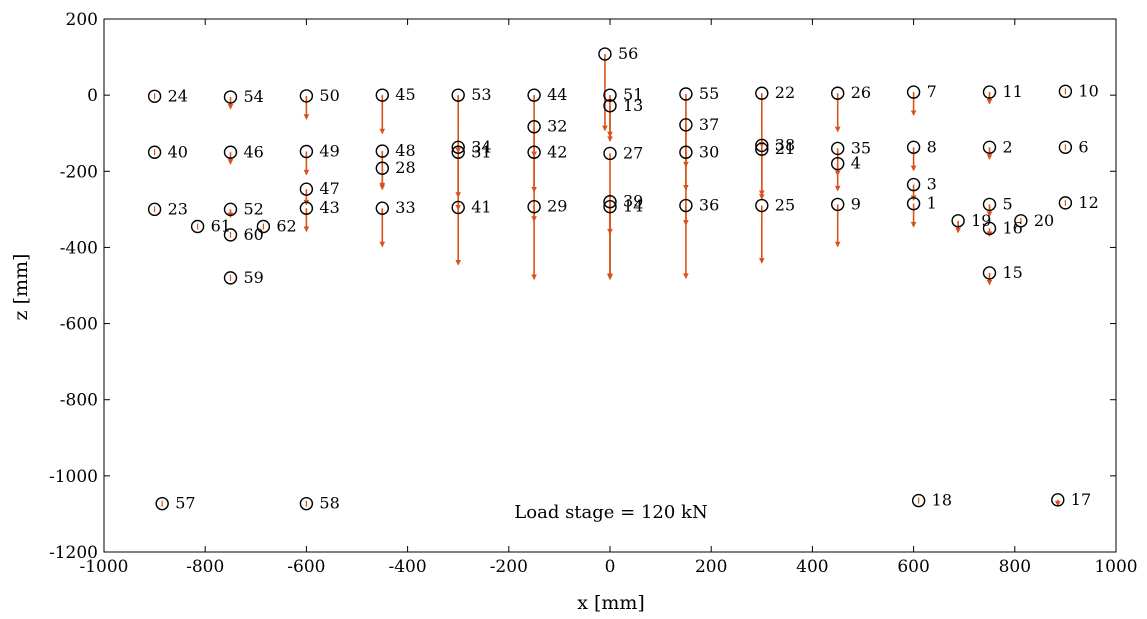 The height and width of the screenshot is (619, 1147). I want to click on point-label-11: 11, so click(1013, 91).